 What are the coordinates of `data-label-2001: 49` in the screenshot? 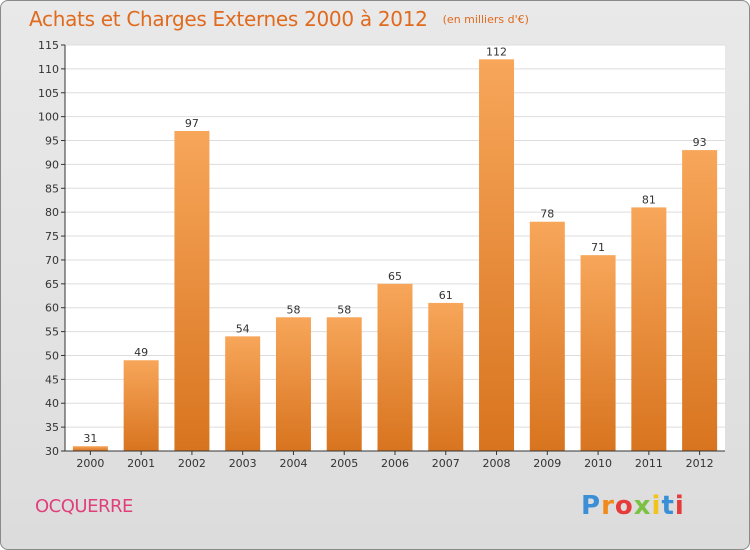 It's located at (141, 352).